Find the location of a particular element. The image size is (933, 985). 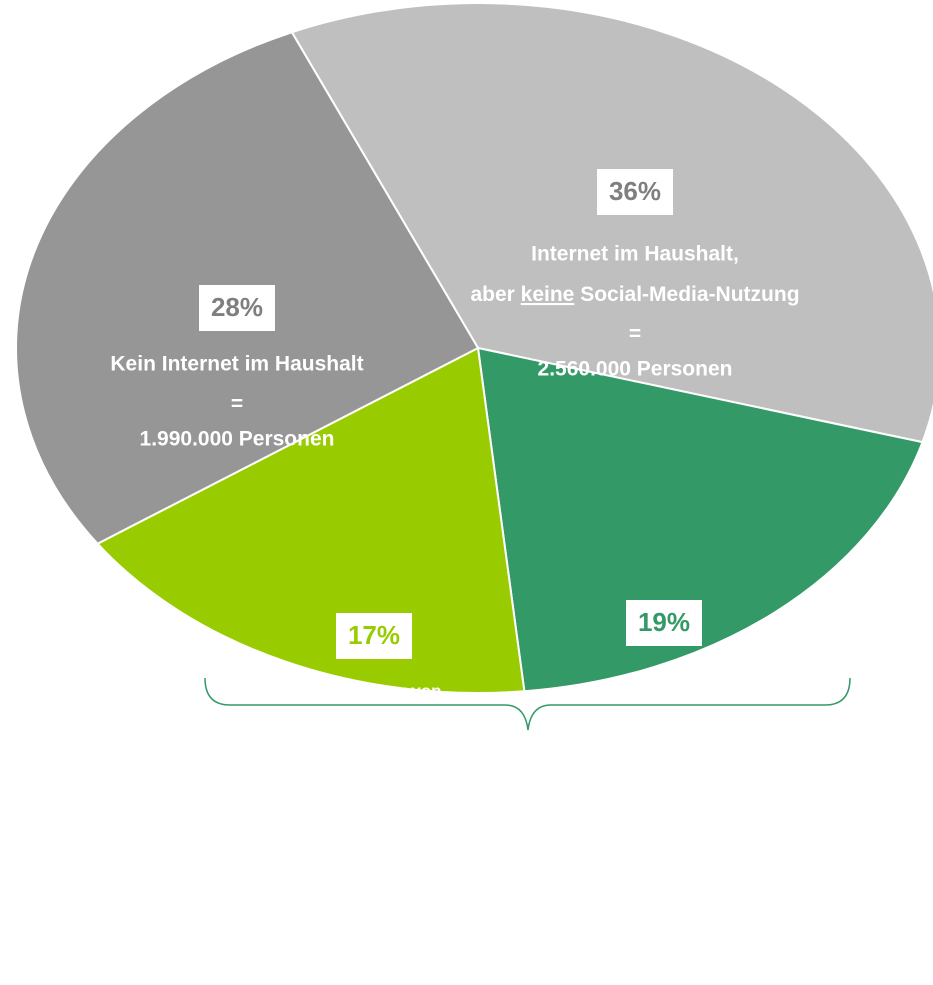

percent-label: 28% is located at coordinates (237, 307).